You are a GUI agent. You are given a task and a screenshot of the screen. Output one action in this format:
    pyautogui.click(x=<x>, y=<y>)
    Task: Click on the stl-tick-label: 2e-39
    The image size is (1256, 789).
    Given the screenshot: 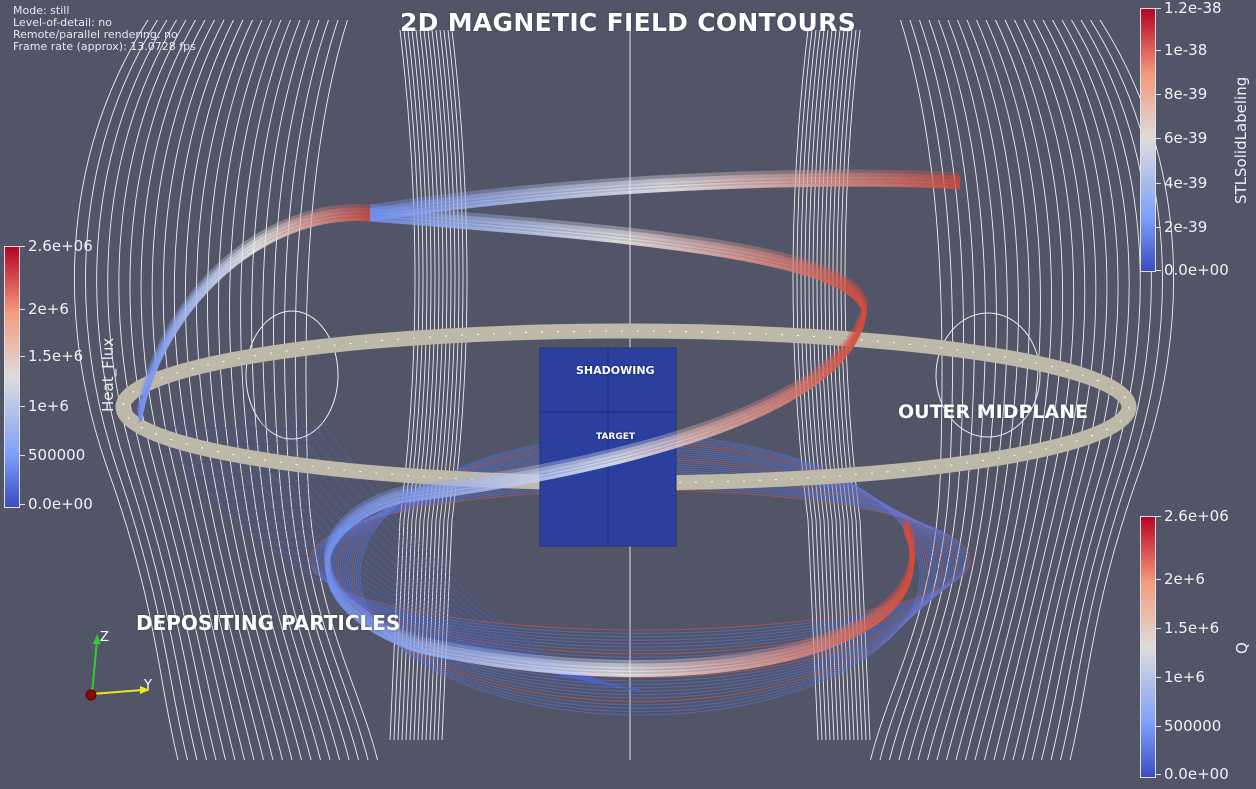 What is the action you would take?
    pyautogui.click(x=1186, y=227)
    